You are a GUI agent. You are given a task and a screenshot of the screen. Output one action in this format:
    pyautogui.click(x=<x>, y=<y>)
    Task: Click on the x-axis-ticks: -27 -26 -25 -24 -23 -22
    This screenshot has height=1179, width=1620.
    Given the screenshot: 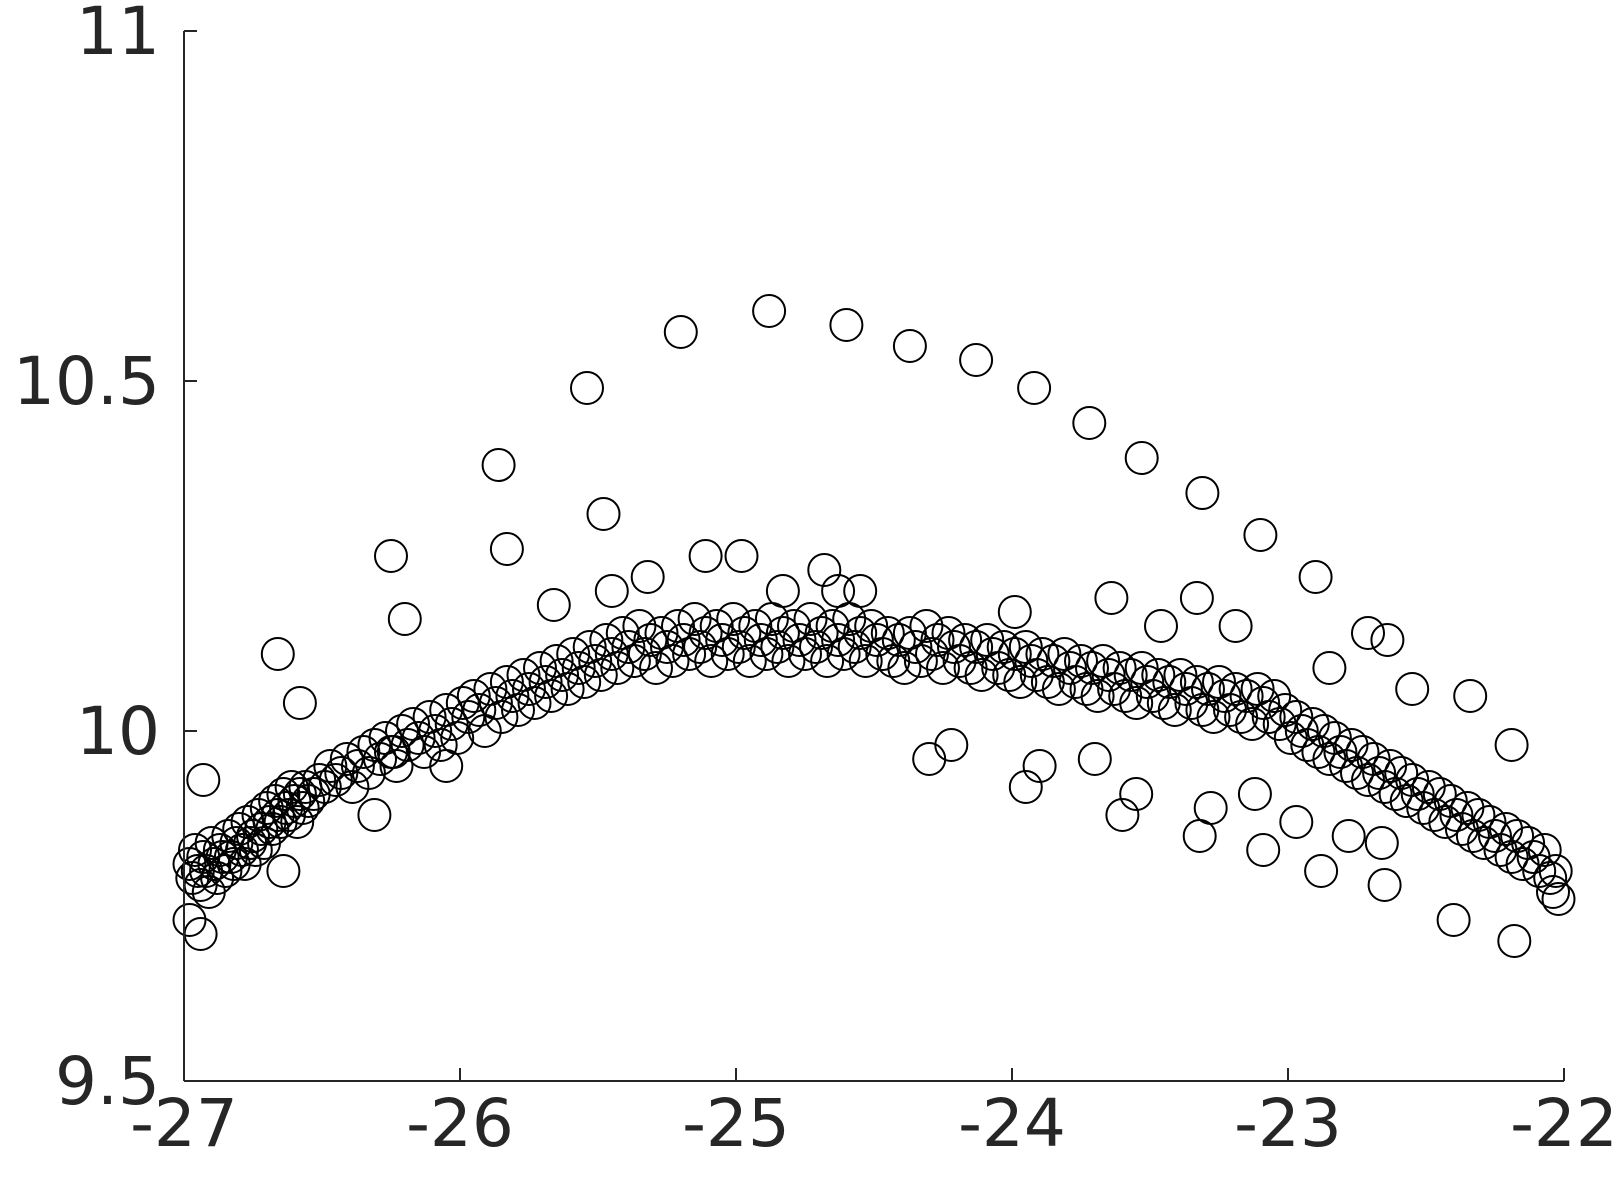 What is the action you would take?
    pyautogui.click(x=874, y=1115)
    